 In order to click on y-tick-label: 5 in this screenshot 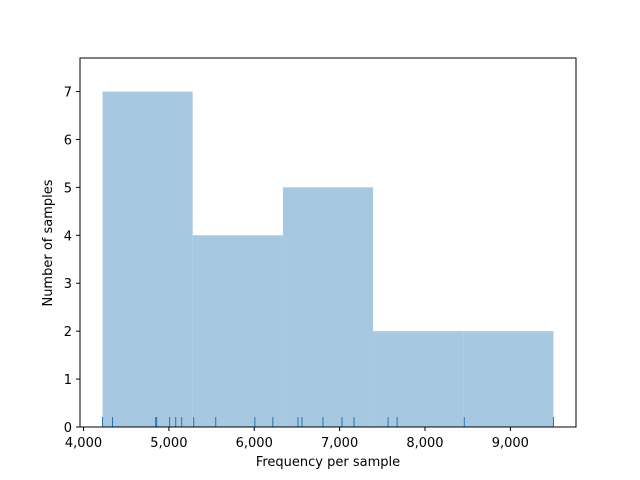, I will do `click(68, 188)`.